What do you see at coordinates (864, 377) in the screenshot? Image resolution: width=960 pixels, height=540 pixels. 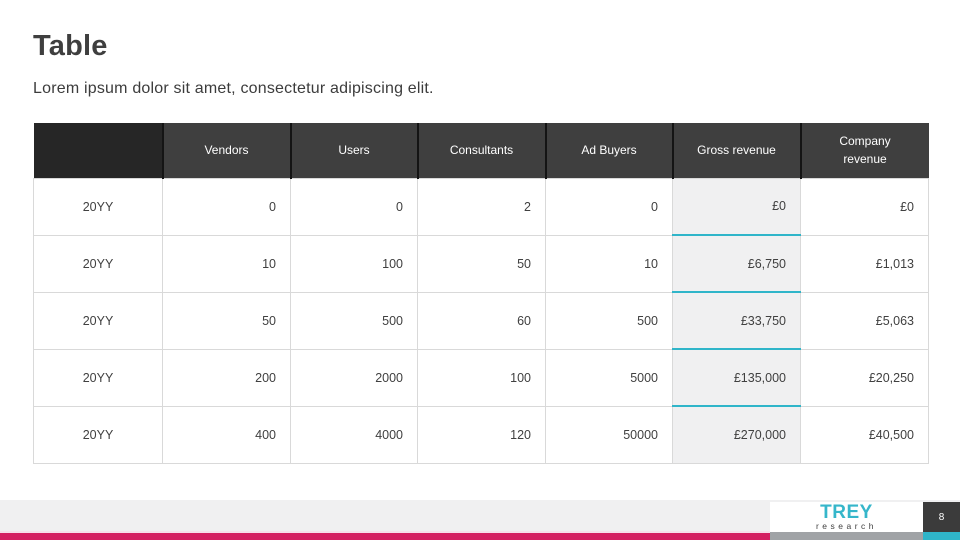 I see `cell-company-revenue: £20,250` at bounding box center [864, 377].